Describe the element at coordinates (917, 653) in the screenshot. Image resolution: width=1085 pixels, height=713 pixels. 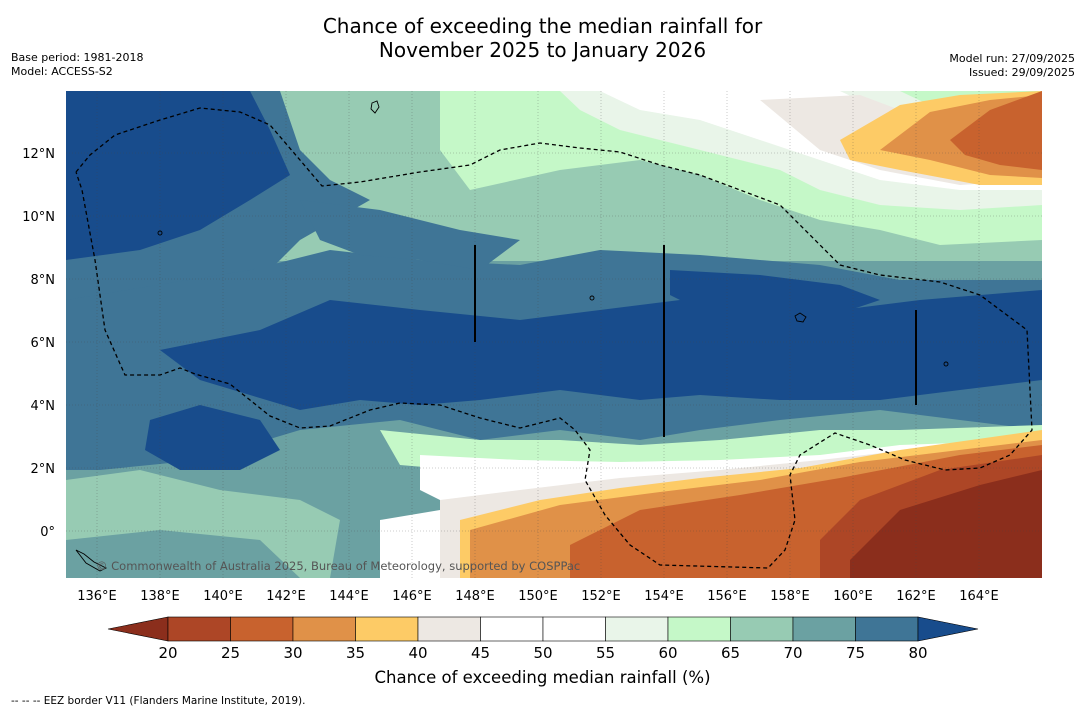
I see `colorbar-tick-label: 80` at that location.